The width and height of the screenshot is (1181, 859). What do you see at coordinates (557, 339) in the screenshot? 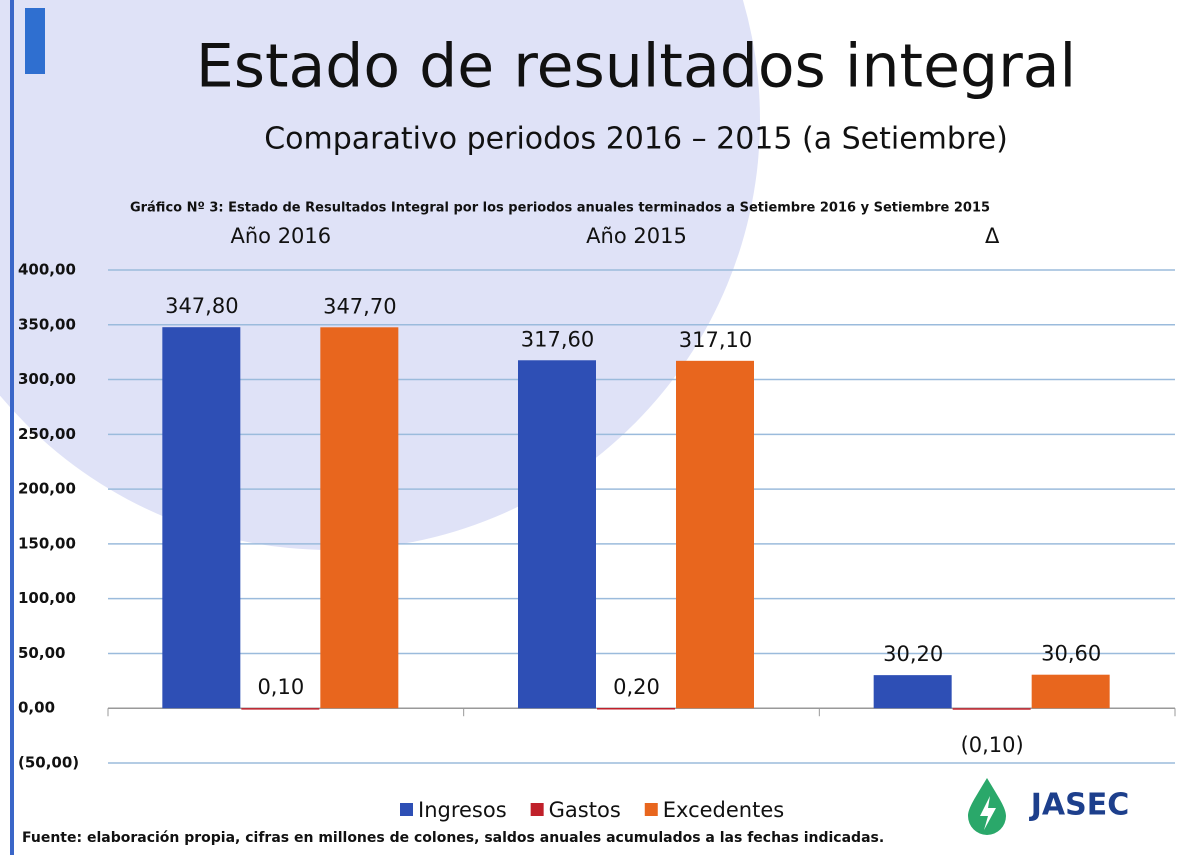
I see `value-label: 317,60` at bounding box center [557, 339].